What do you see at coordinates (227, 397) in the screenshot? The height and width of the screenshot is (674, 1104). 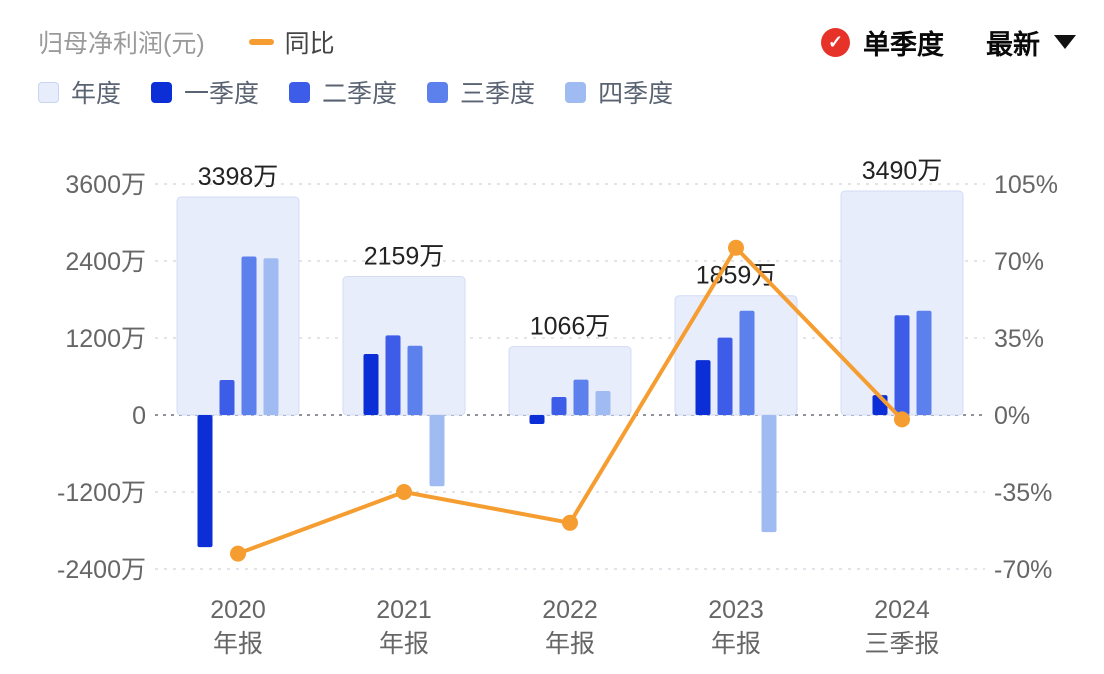 I see `bar-二季度-2020` at bounding box center [227, 397].